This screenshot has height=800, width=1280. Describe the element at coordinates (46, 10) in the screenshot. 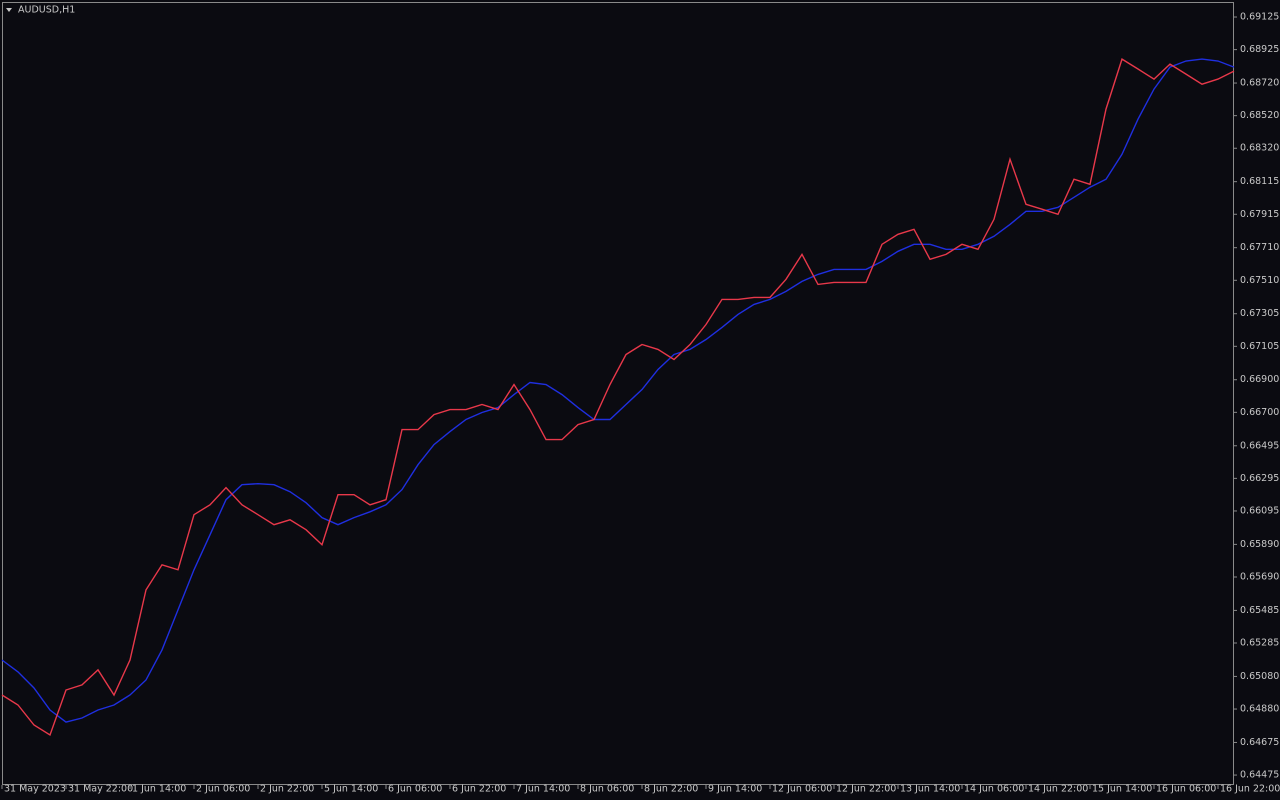

I see `chart-title: AUDUSD,H1` at that location.